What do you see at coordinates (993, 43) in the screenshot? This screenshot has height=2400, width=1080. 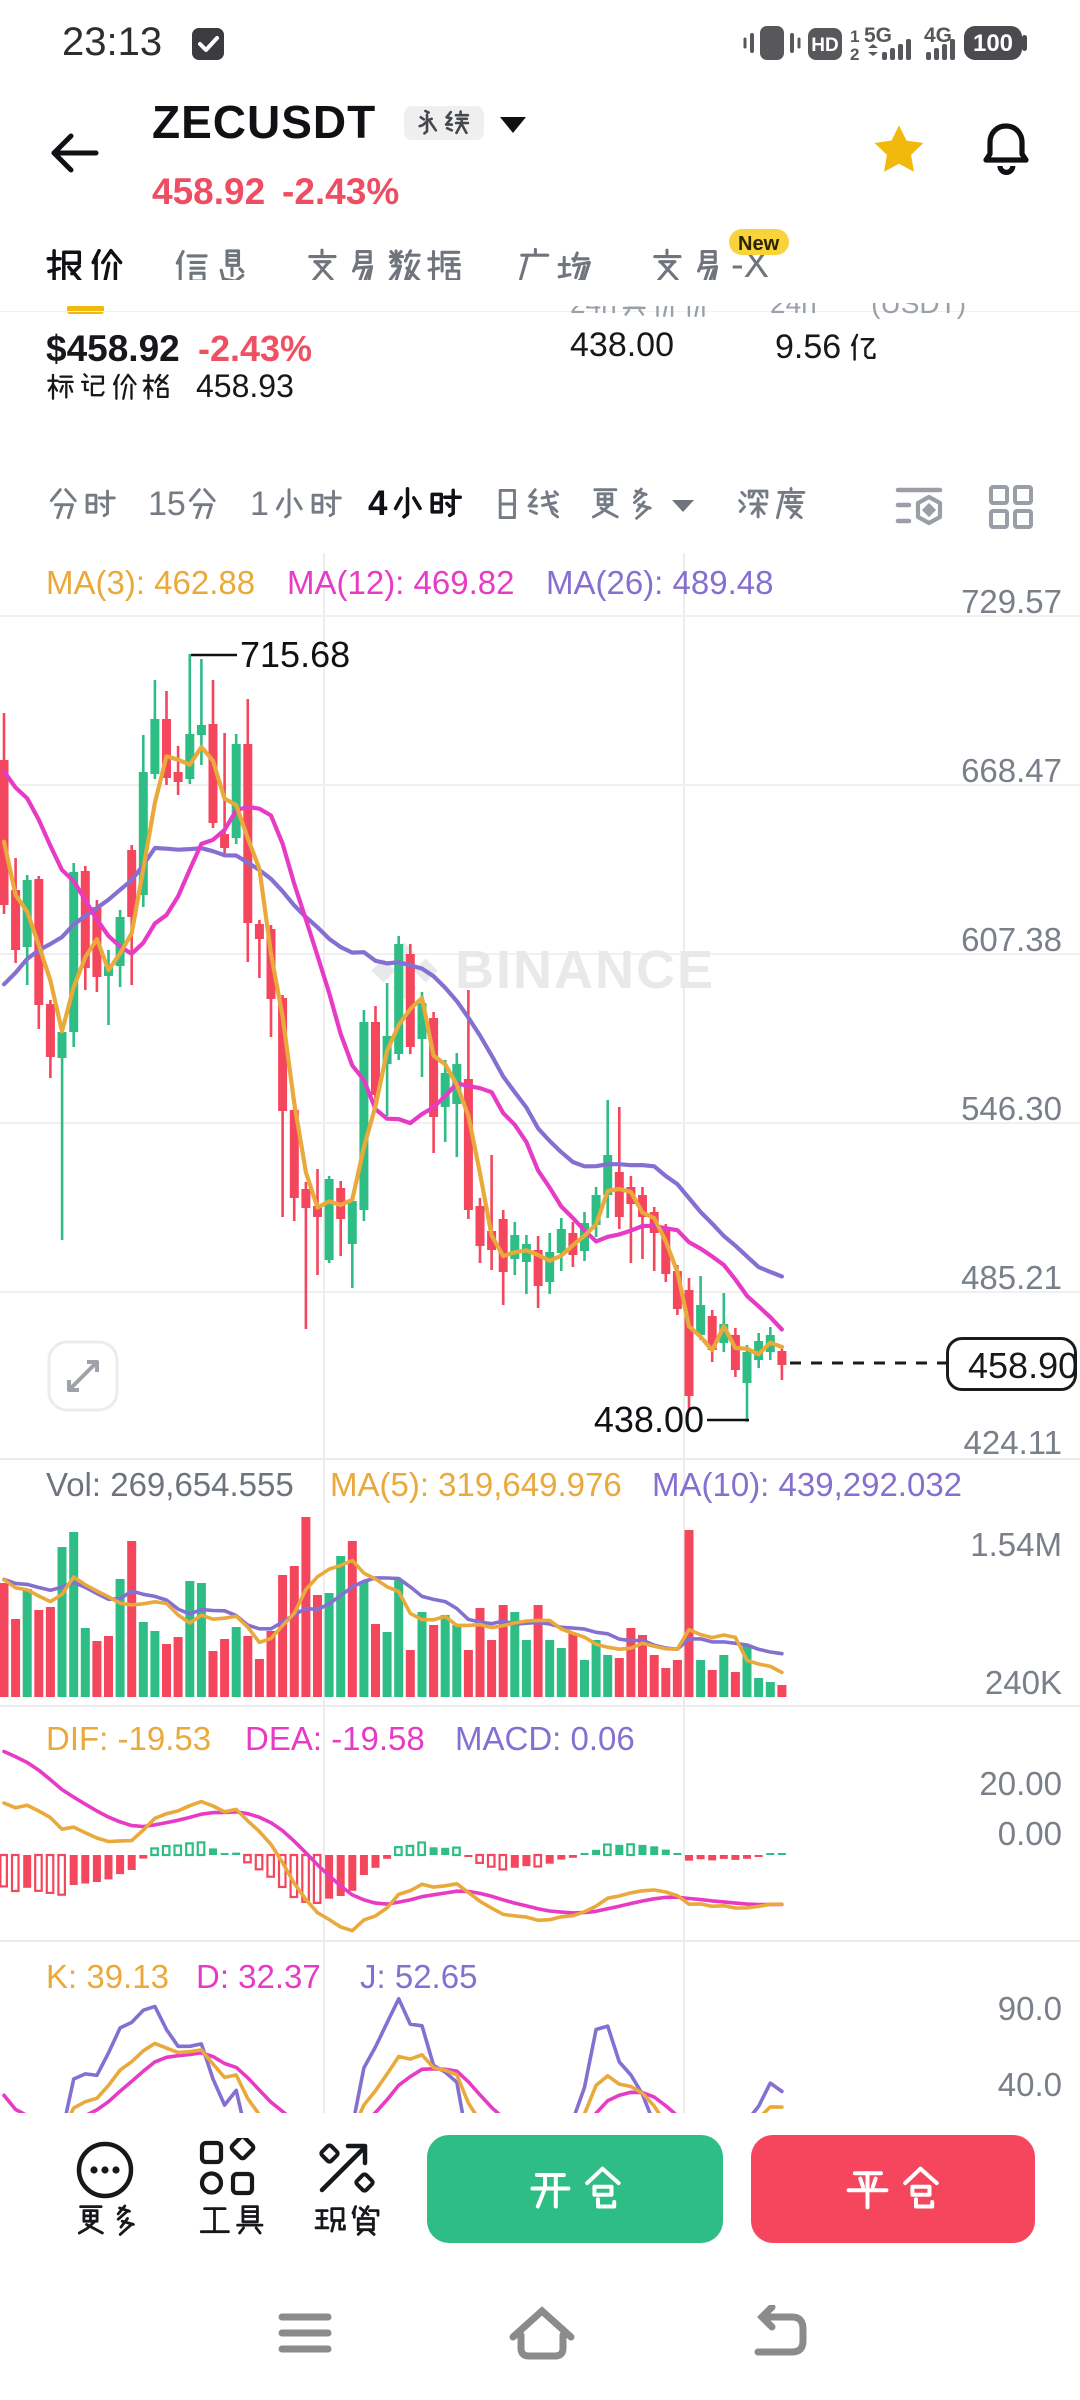 I see `svg-text: 100` at bounding box center [993, 43].